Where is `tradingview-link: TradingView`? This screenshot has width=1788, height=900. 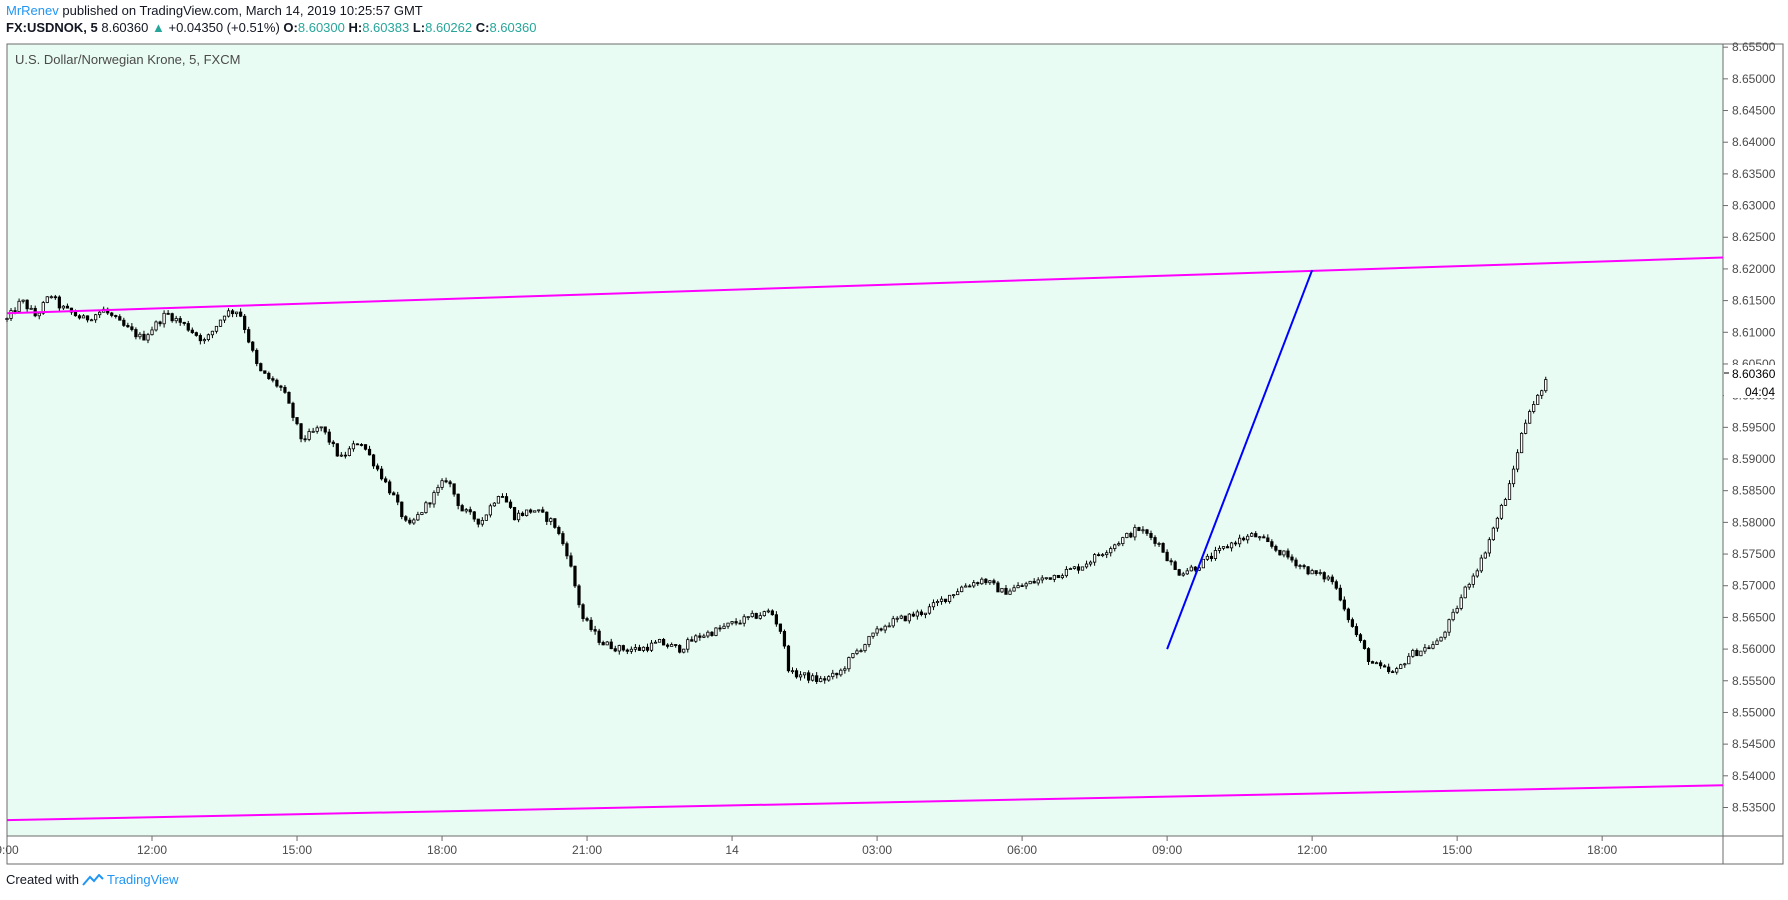 tradingview-link: TradingView is located at coordinates (130, 879).